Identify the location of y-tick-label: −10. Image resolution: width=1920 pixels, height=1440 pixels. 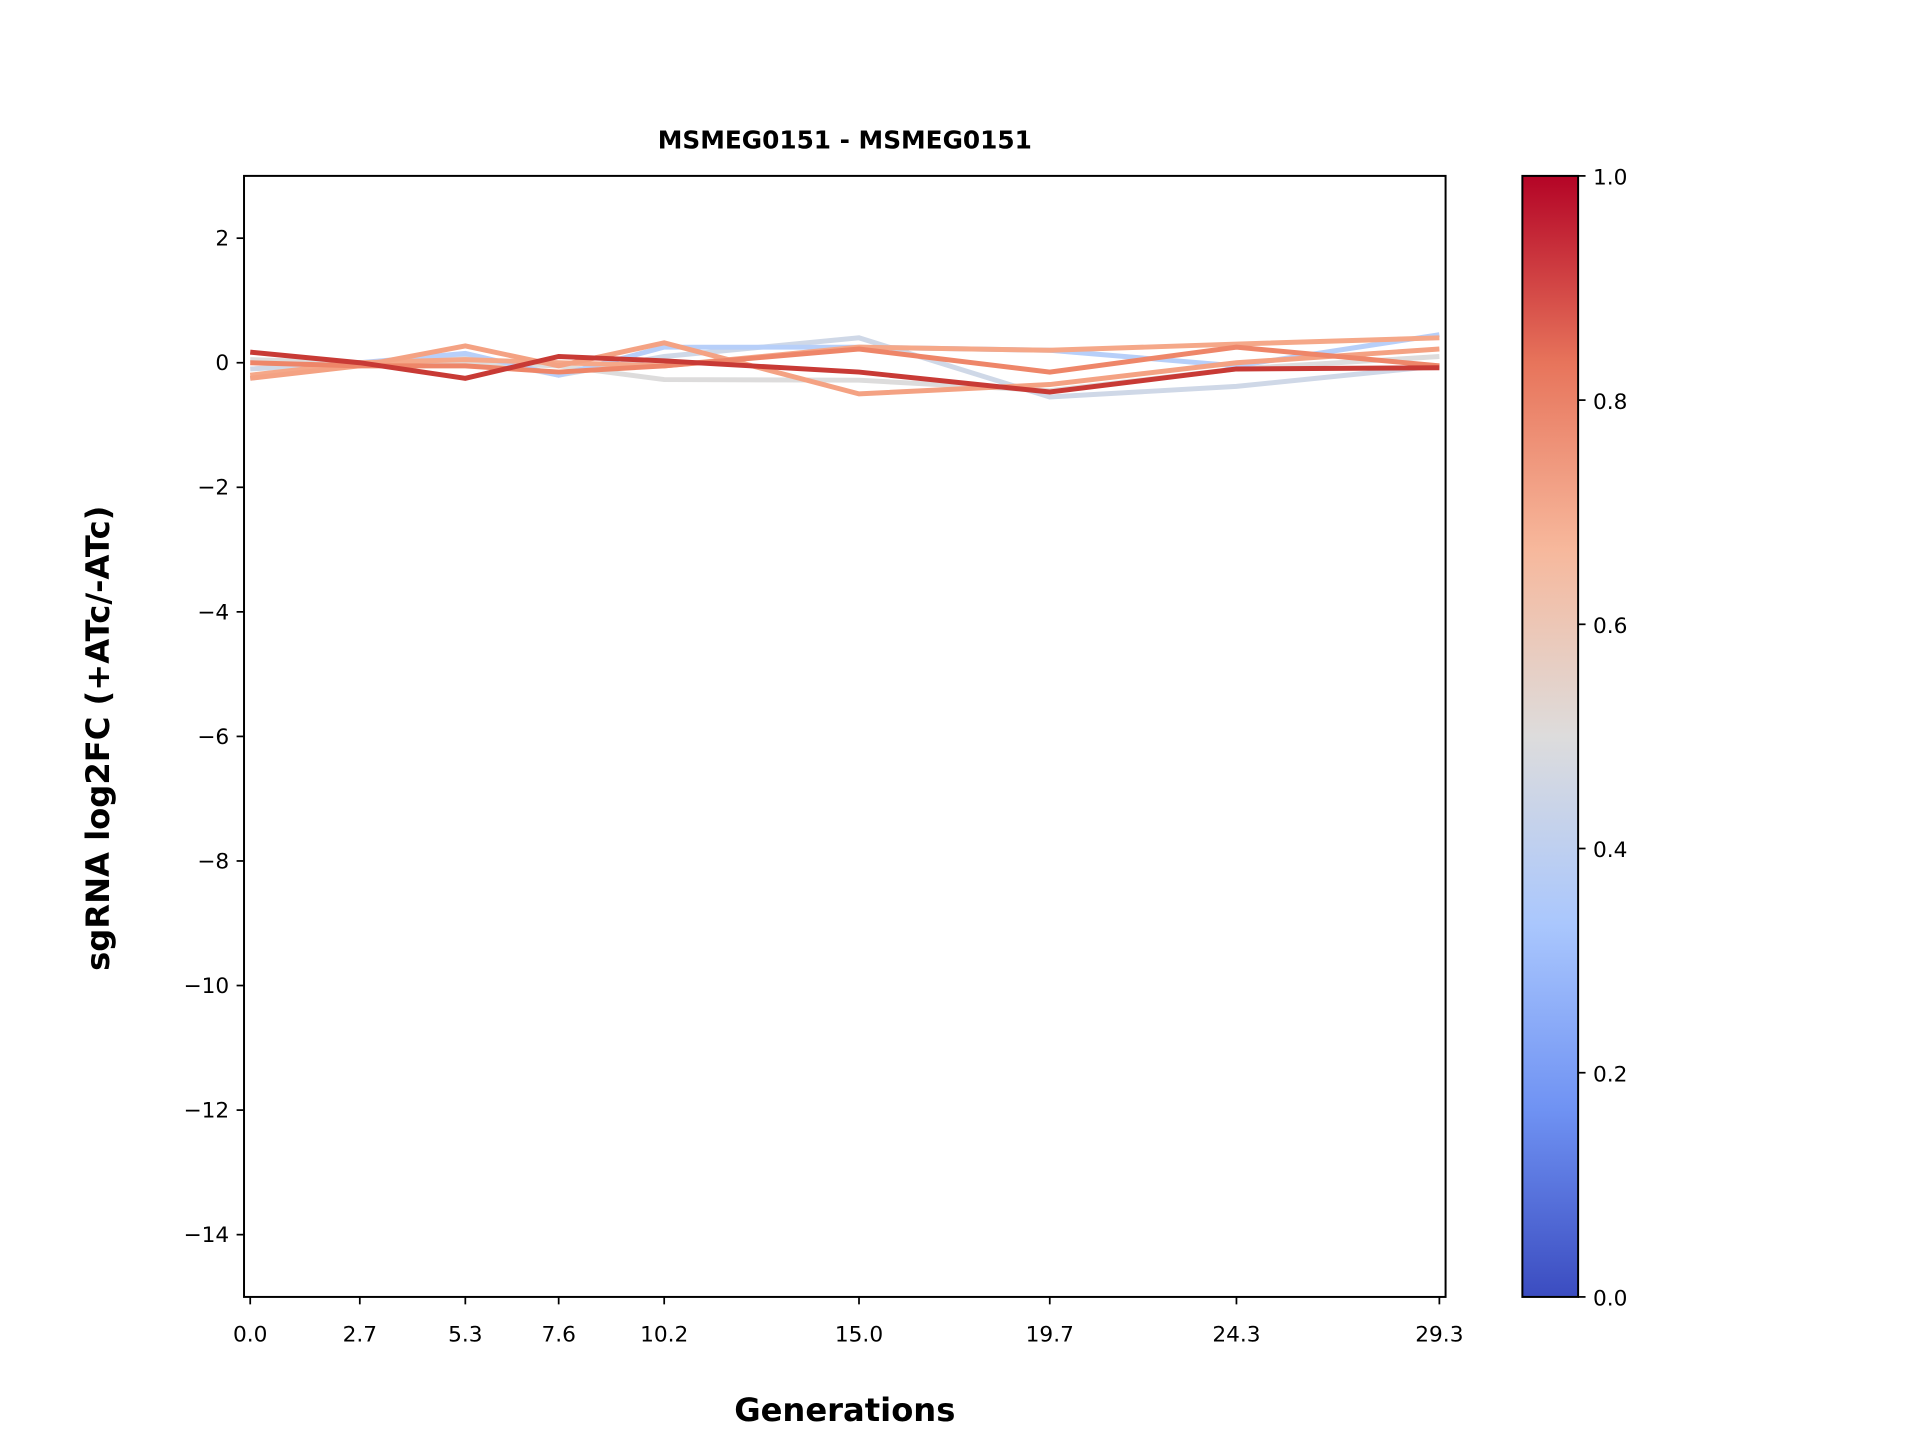
(206, 986).